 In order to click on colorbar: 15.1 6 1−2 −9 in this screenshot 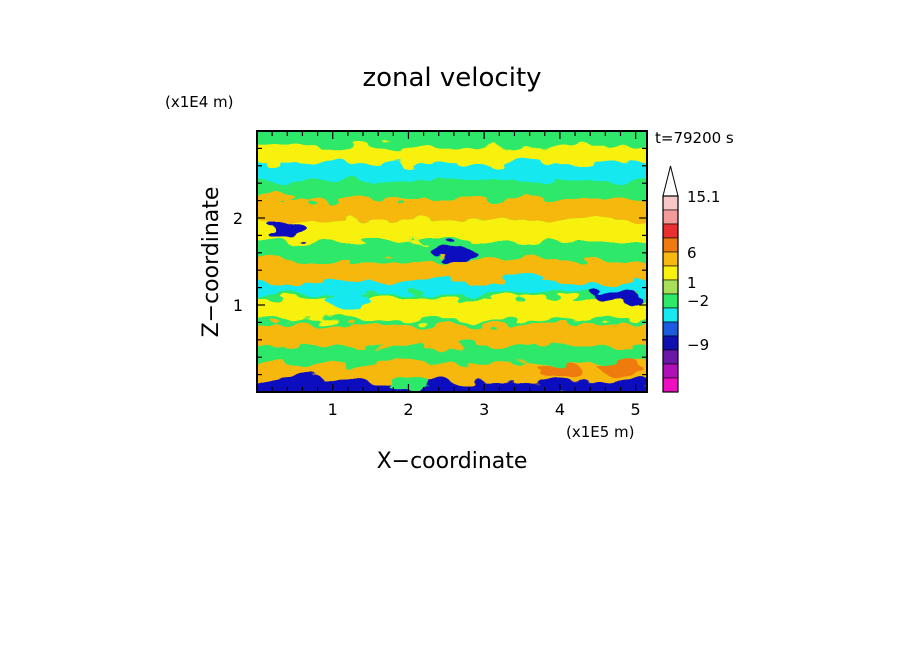, I will do `click(691, 279)`.